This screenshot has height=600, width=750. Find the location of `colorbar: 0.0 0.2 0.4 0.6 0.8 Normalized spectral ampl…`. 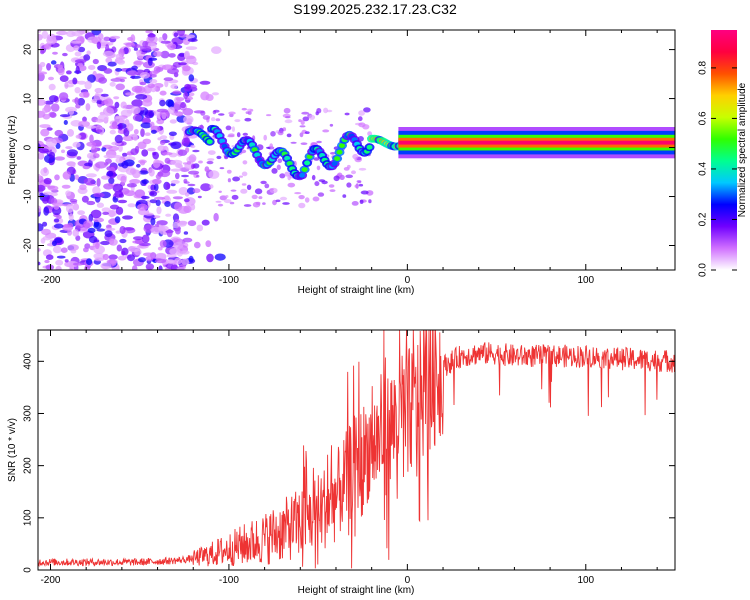

colorbar: 0.0 0.2 0.4 0.6 0.8 Normalized spectral ampl… is located at coordinates (723, 153).